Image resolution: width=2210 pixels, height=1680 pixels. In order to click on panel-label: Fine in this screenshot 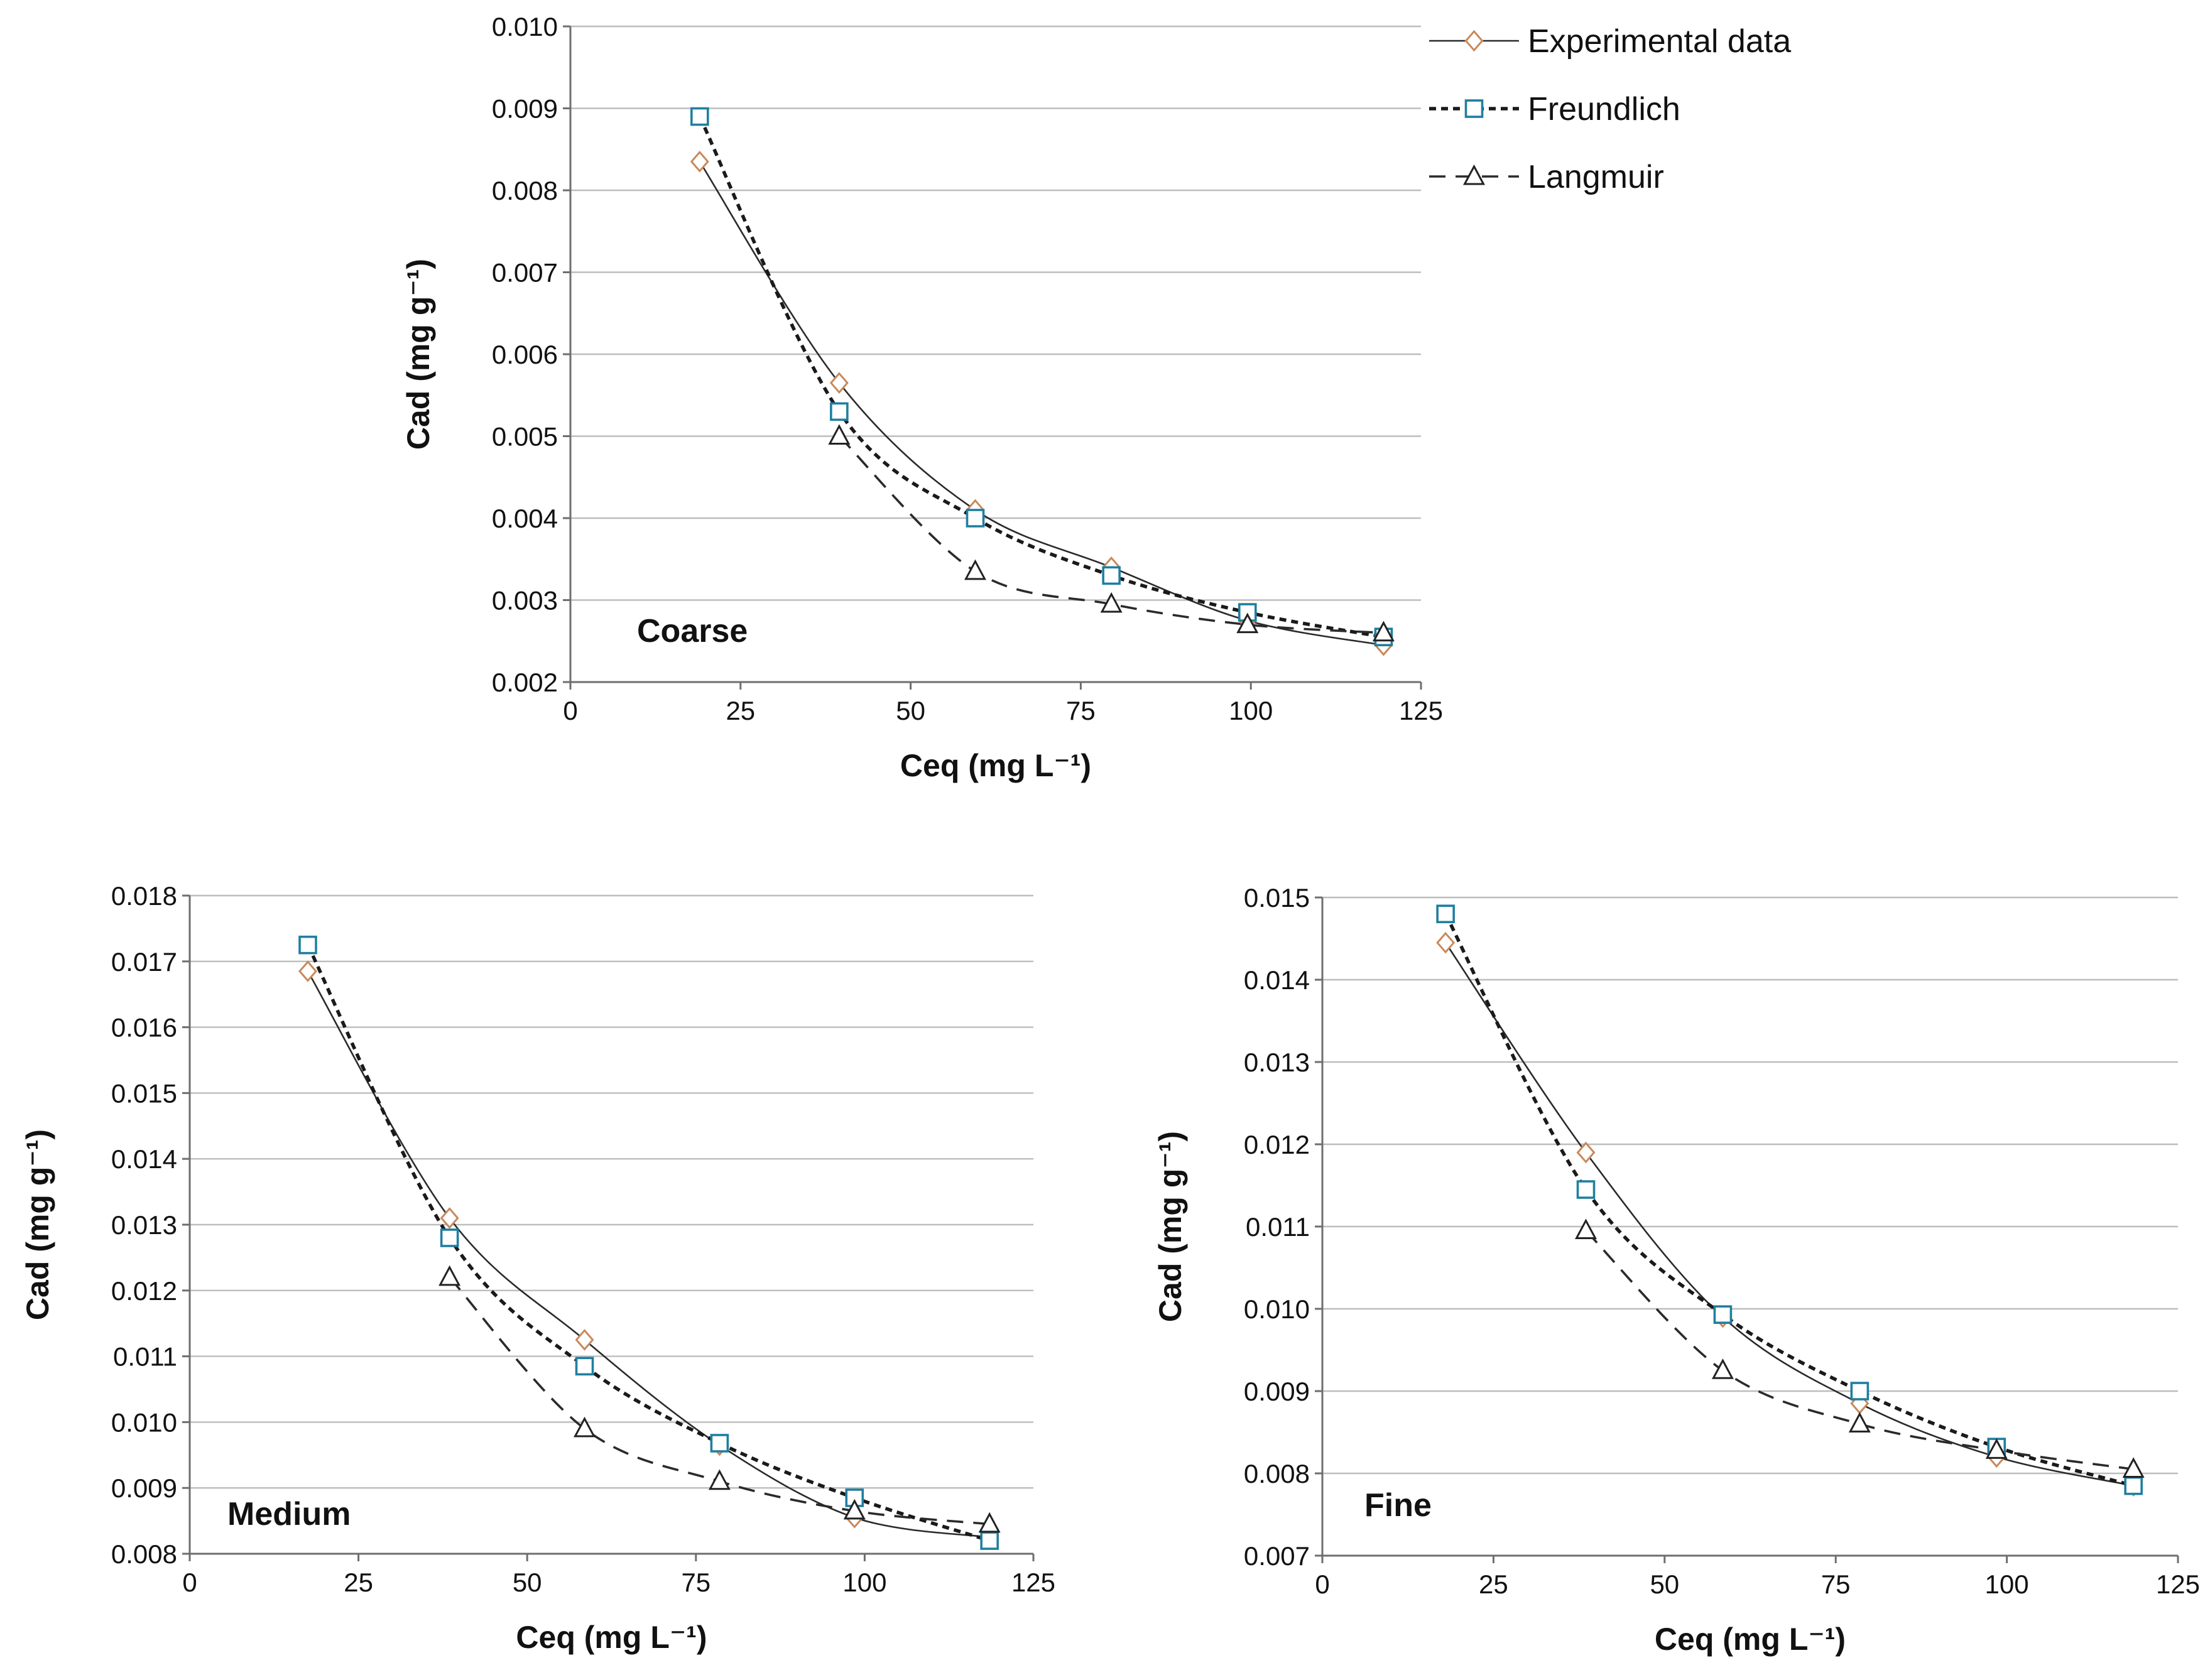, I will do `click(1398, 1505)`.